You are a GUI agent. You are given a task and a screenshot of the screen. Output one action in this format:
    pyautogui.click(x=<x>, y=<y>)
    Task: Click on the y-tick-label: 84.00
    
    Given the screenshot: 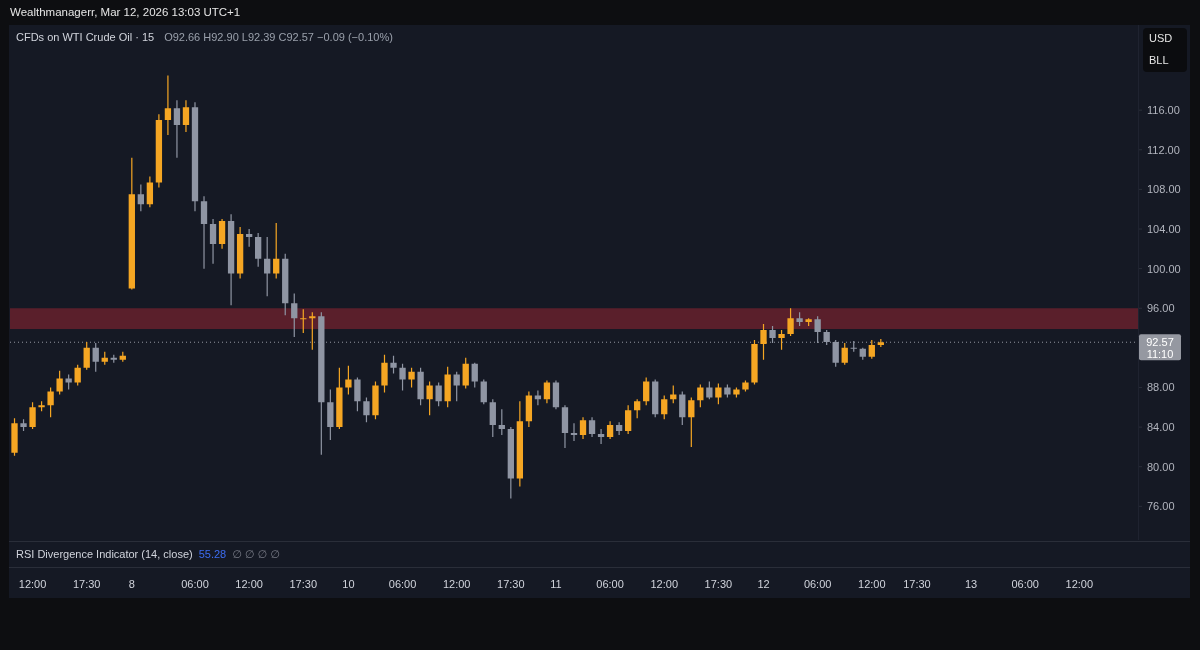 What is the action you would take?
    pyautogui.click(x=1161, y=427)
    